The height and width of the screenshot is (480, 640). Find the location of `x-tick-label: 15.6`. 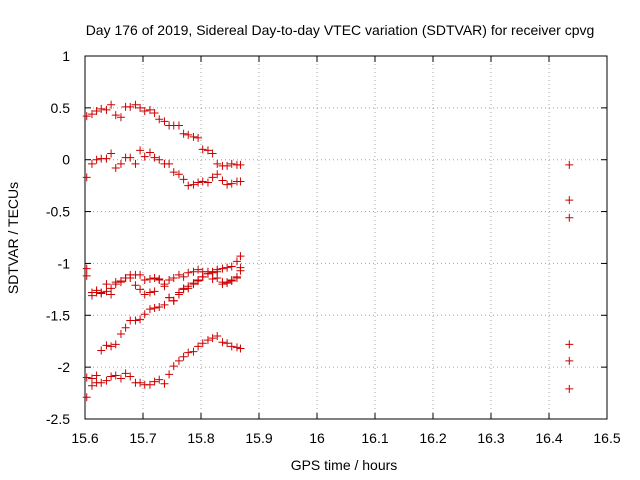

x-tick-label: 15.6 is located at coordinates (84, 438).